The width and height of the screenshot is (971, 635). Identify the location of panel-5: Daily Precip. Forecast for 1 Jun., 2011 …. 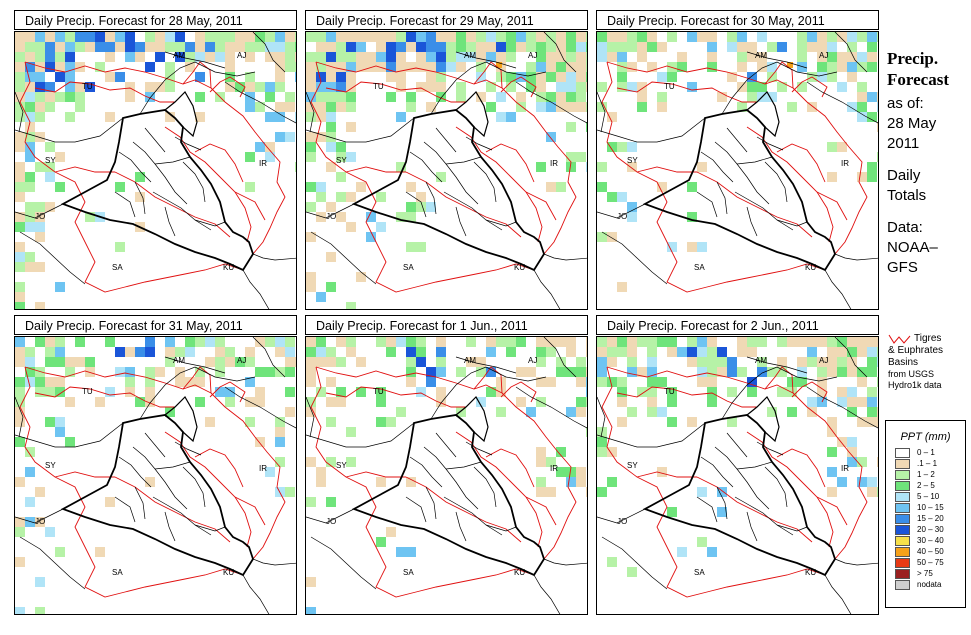
(446, 465).